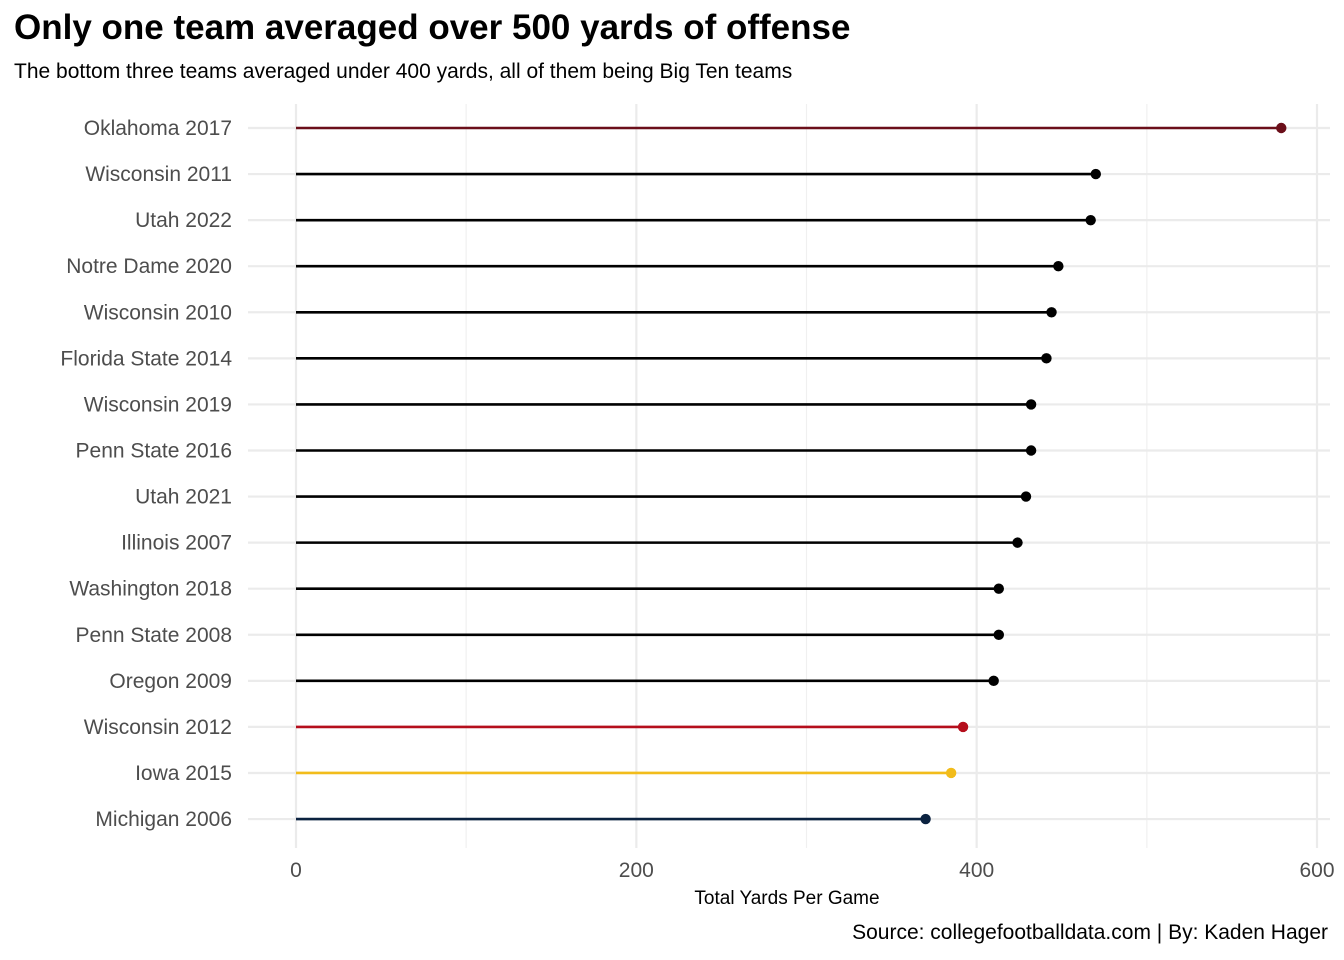 The width and height of the screenshot is (1344, 960). I want to click on y-axis-label: Iowa 2015, so click(183, 773).